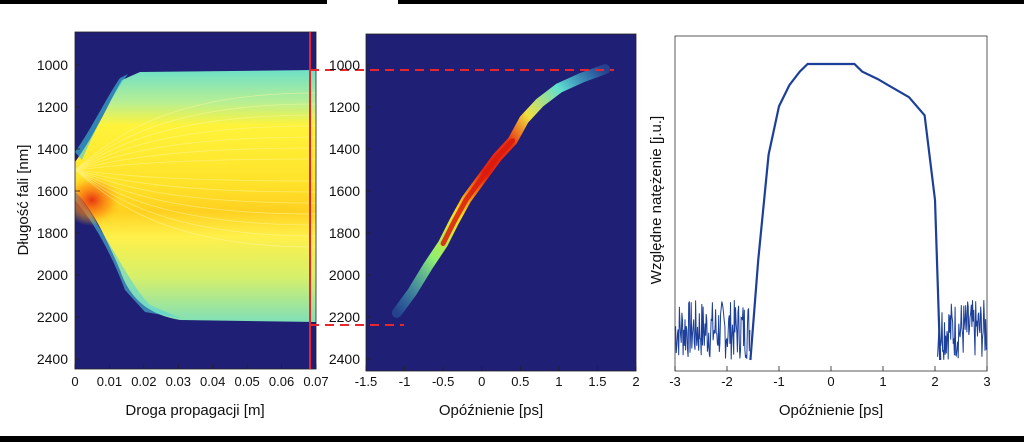 The width and height of the screenshot is (1024, 442). What do you see at coordinates (656, 200) in the screenshot?
I see `panel-3-ylabel: Względne natężenie [j.u.]` at bounding box center [656, 200].